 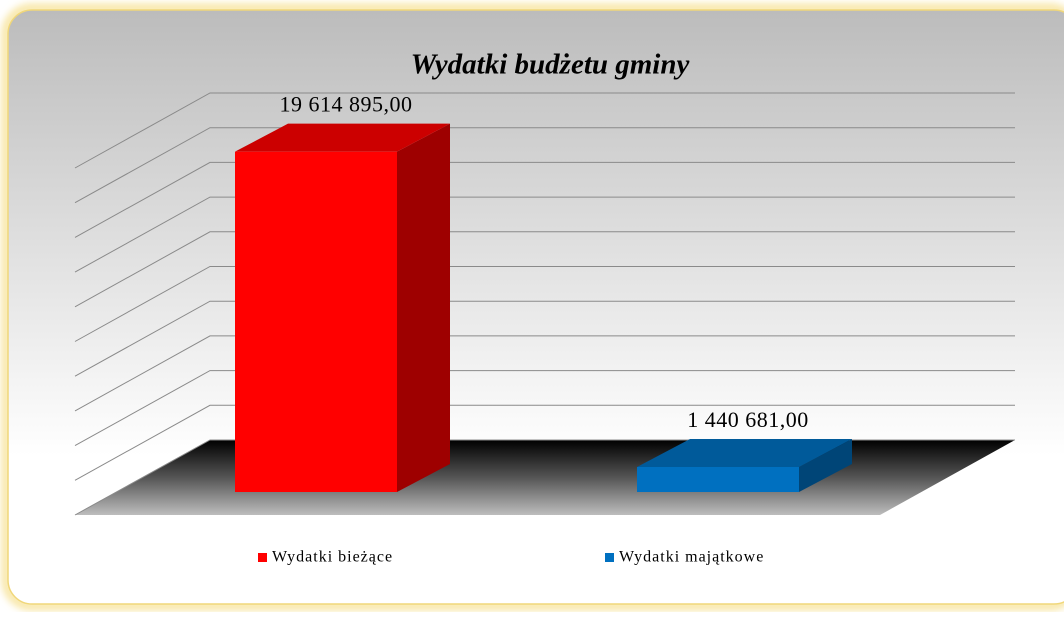 What do you see at coordinates (691, 557) in the screenshot?
I see `legend-label: Wydatki majątkowe` at bounding box center [691, 557].